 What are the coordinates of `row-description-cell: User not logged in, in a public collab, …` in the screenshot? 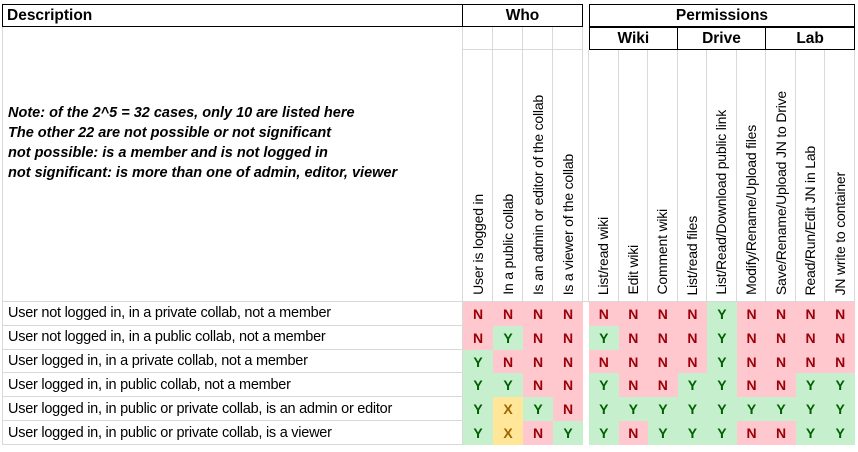 It's located at (232, 337).